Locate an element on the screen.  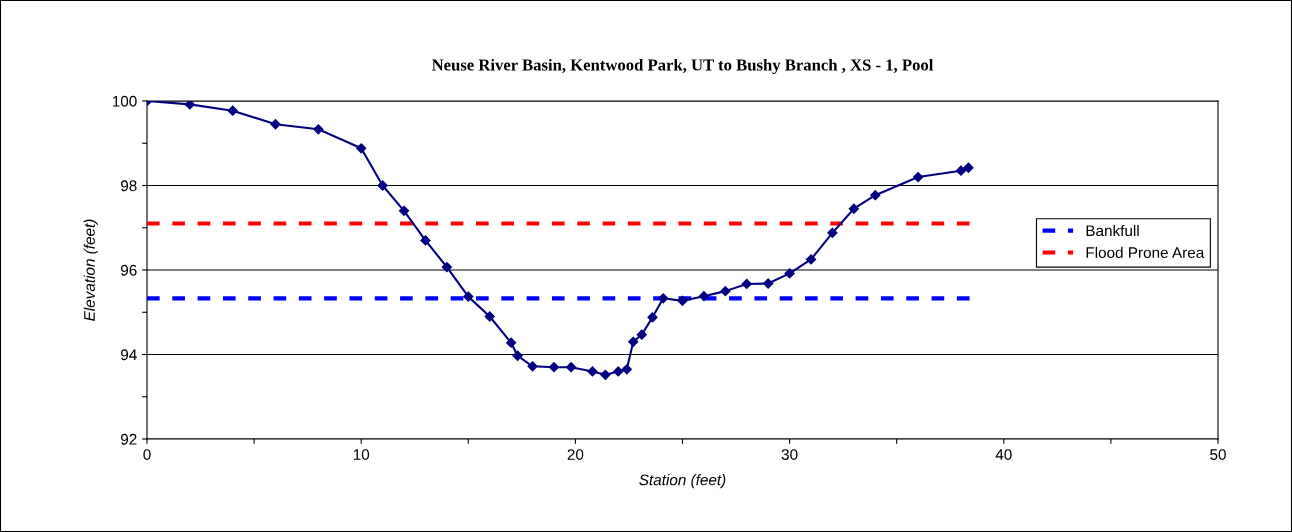
x-tick-label: 30 is located at coordinates (789, 454).